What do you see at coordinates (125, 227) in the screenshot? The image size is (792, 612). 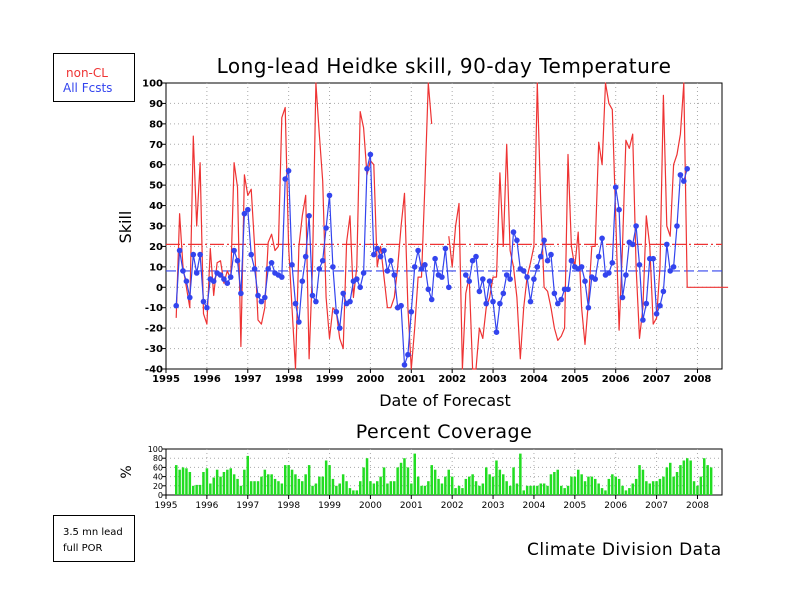 I see `y-axis-label: Skill` at bounding box center [125, 227].